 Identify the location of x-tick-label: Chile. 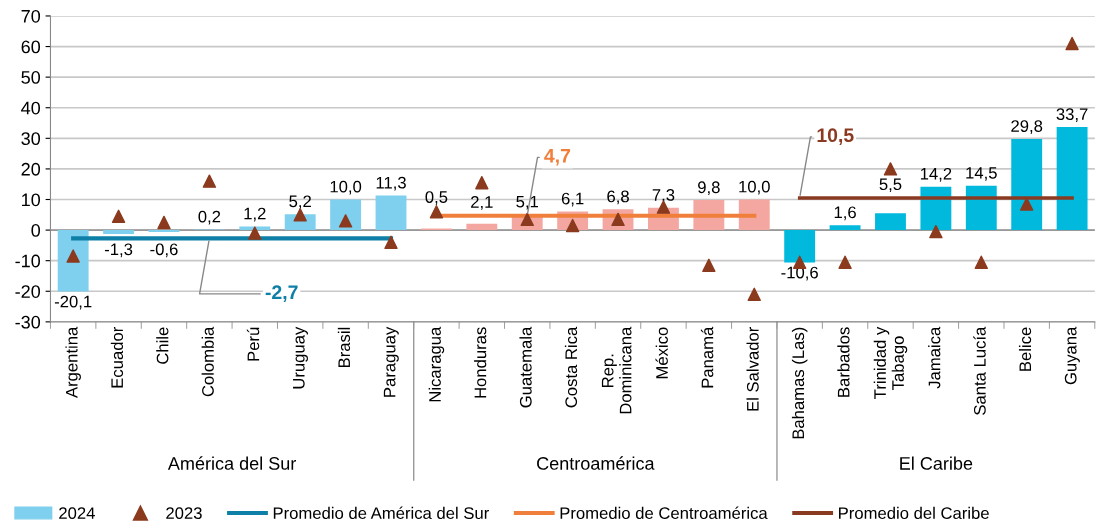
(162, 345).